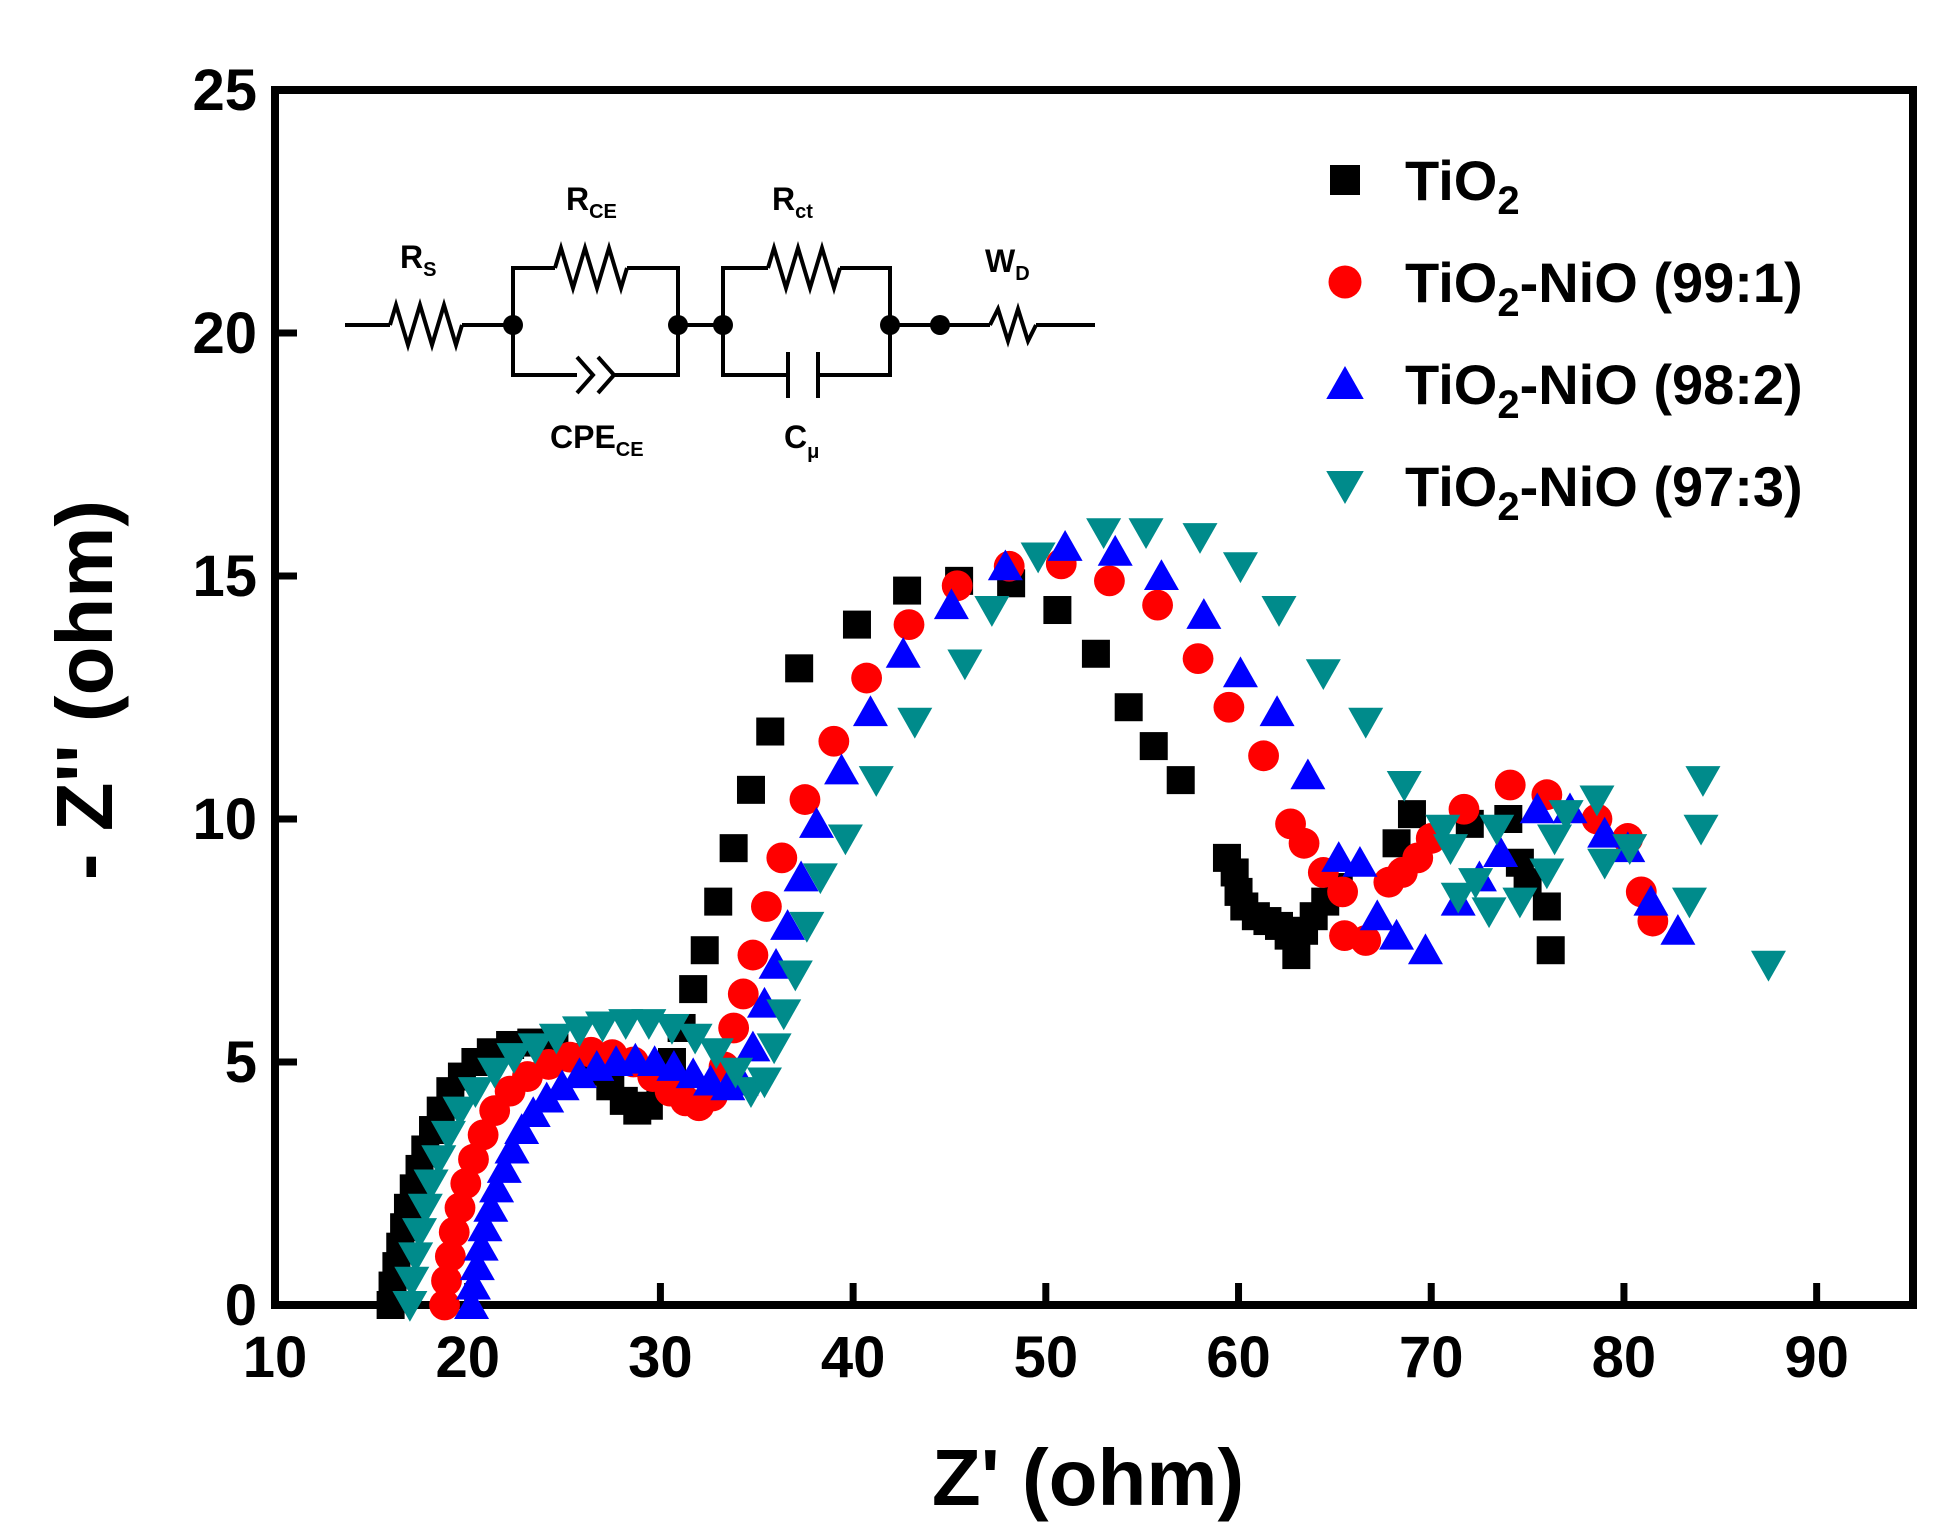 This screenshot has width=1960, height=1536. Describe the element at coordinates (241, 1305) in the screenshot. I see `y-tick-label: 0` at that location.